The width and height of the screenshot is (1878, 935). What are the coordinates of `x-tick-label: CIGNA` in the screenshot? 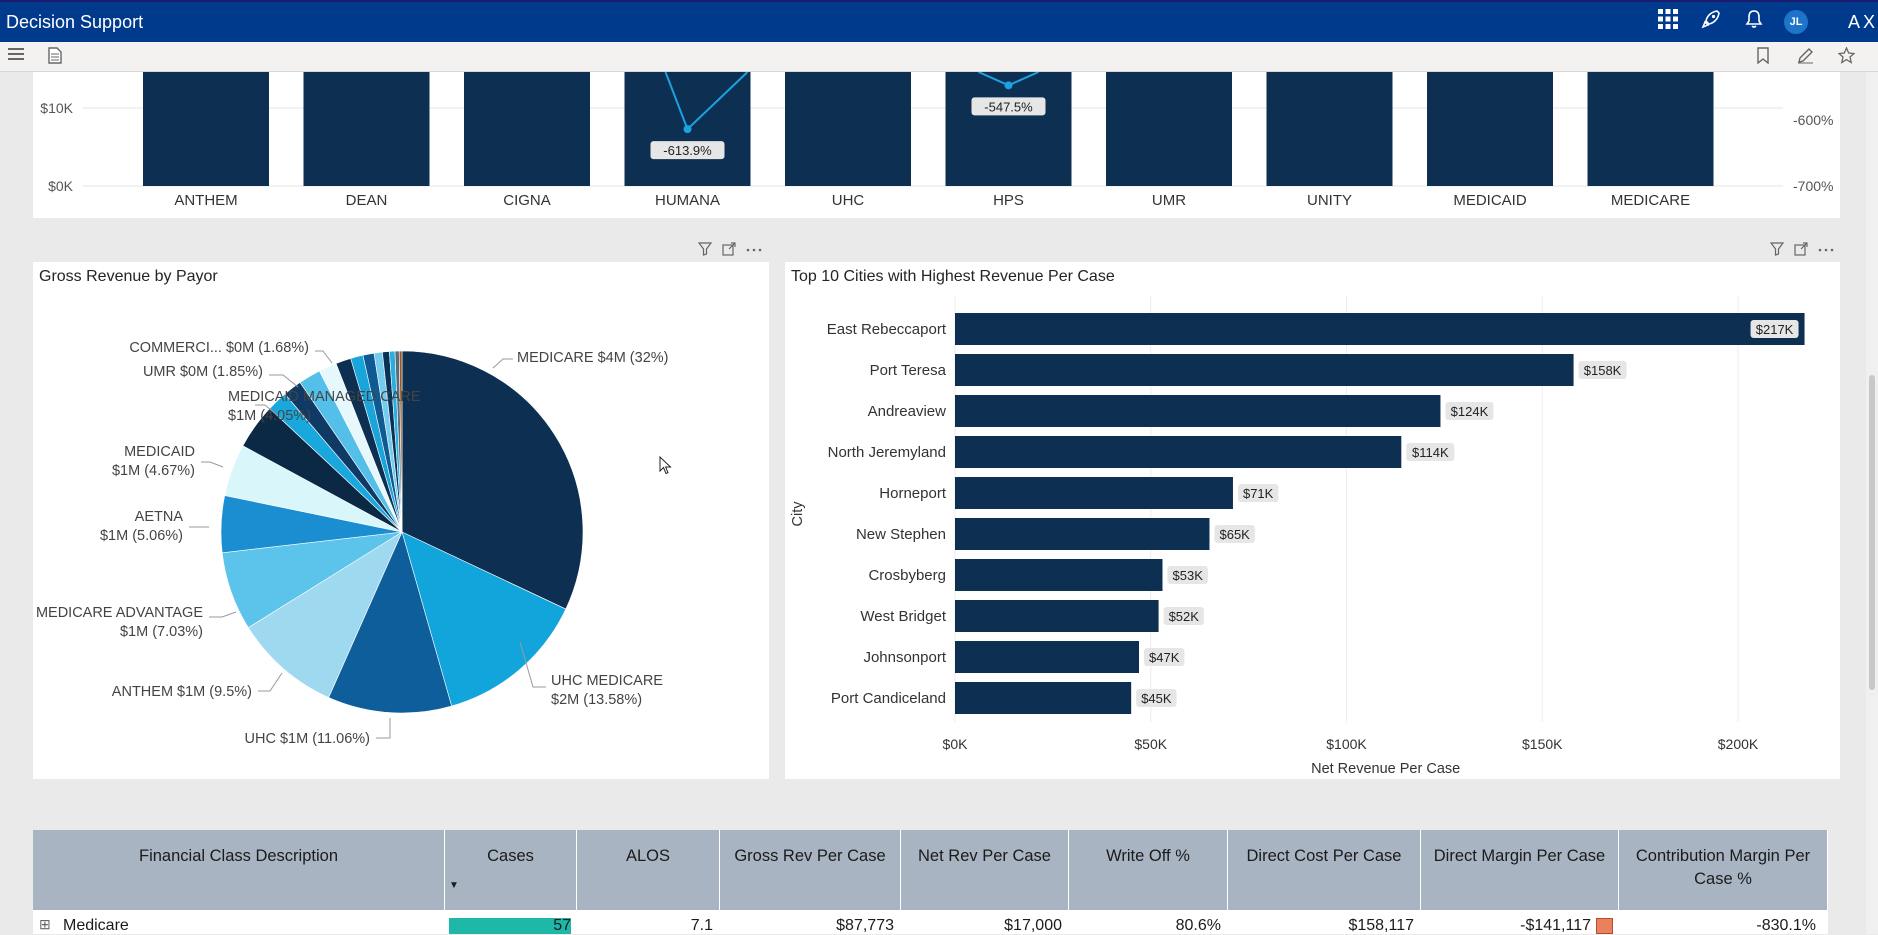 It's located at (527, 200).